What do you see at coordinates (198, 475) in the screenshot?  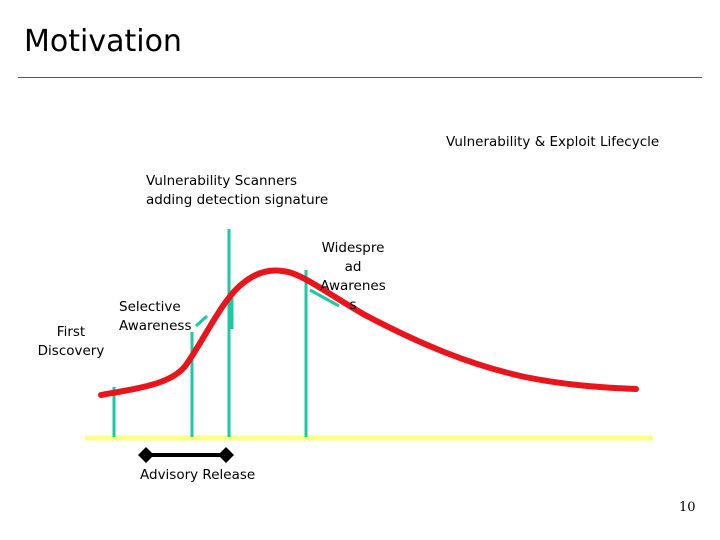 I see `label-advisory-release: Advisory Release` at bounding box center [198, 475].